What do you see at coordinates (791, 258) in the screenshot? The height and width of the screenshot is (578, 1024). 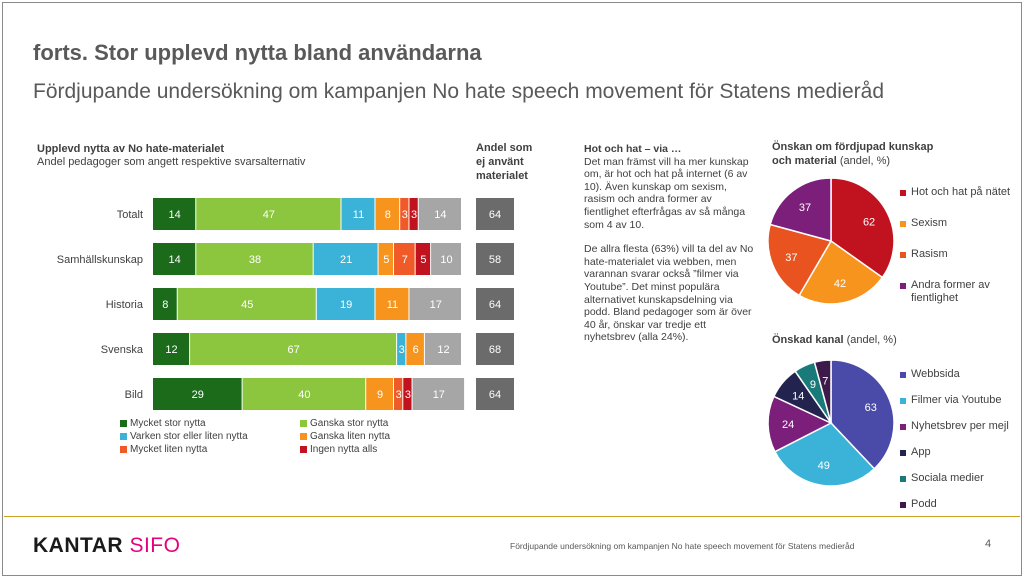 I see `pie-value-label: 37` at bounding box center [791, 258].